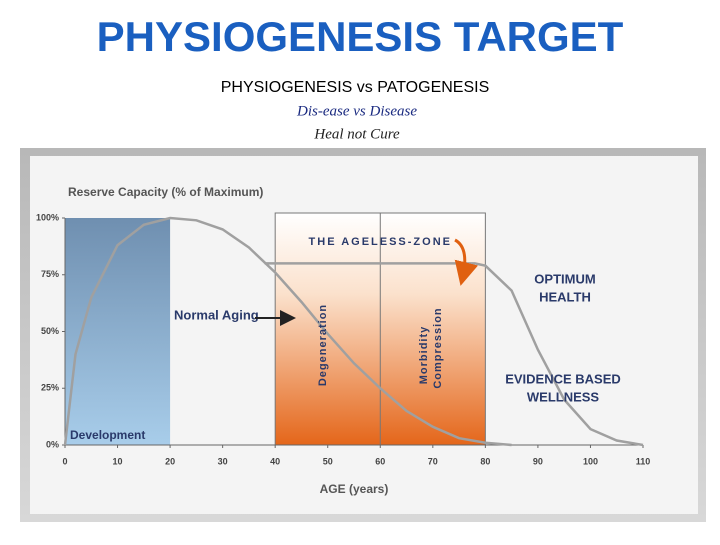 Image resolution: width=720 pixels, height=545 pixels. I want to click on arrow, so click(466, 262).